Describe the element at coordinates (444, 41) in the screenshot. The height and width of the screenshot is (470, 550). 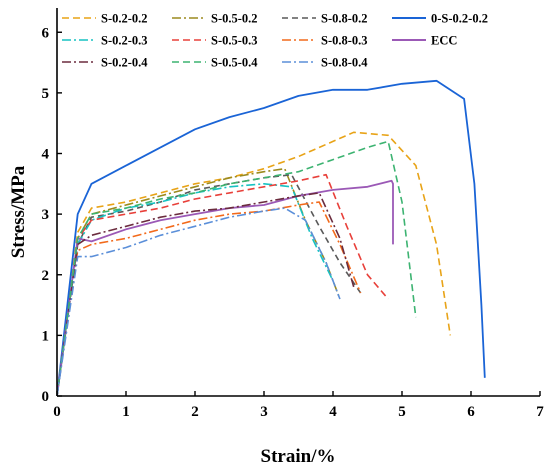
I see `legend-label: ECC` at that location.